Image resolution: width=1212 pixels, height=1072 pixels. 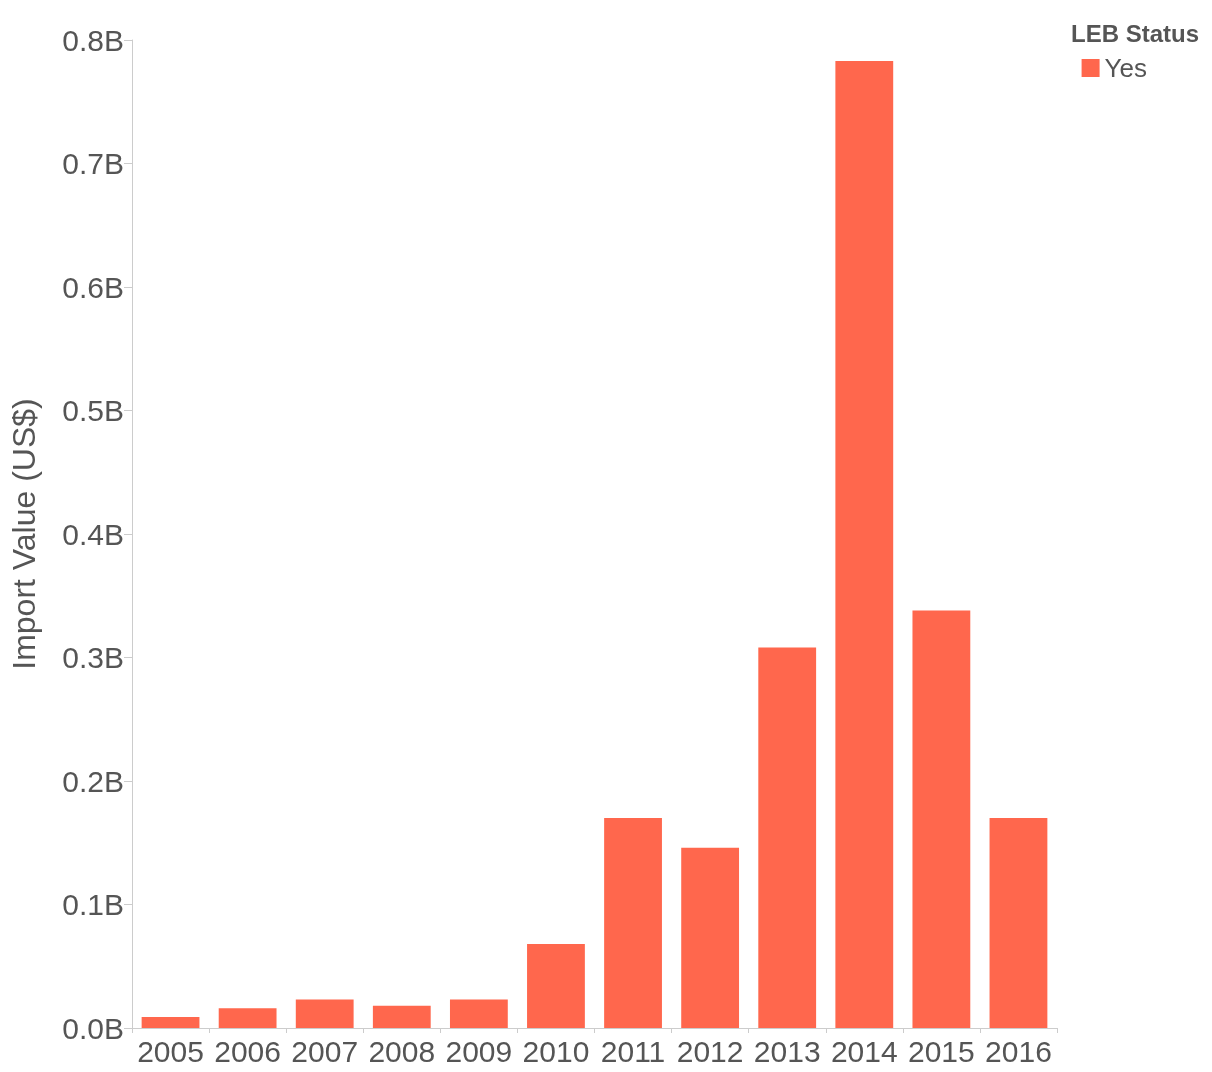 I want to click on x-tick-label: 2010, so click(x=556, y=1051).